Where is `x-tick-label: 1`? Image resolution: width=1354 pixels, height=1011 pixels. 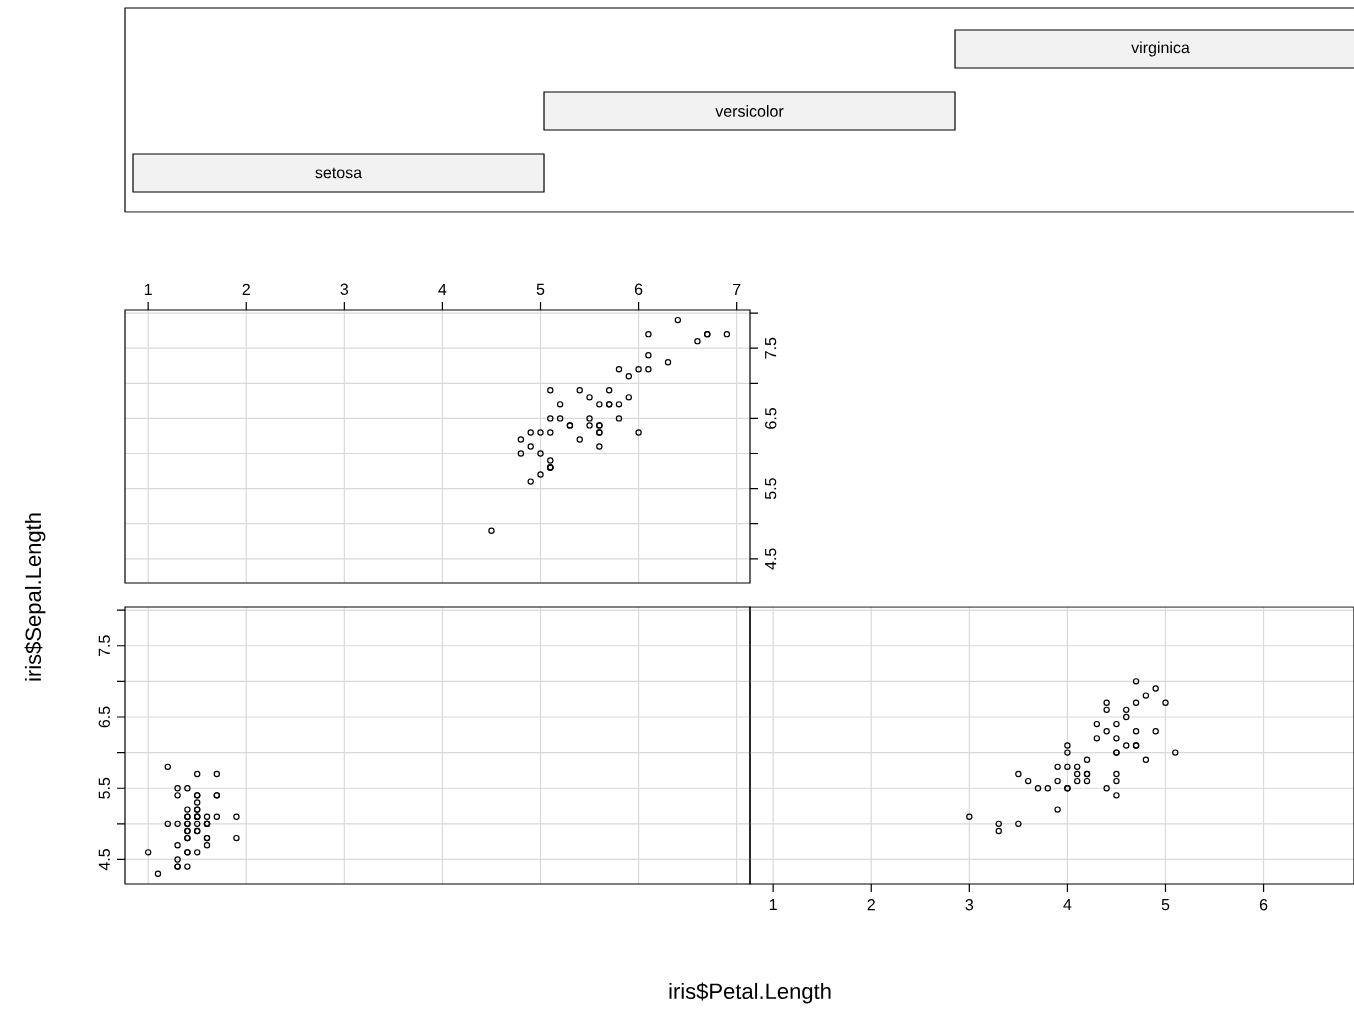 x-tick-label: 1 is located at coordinates (773, 905).